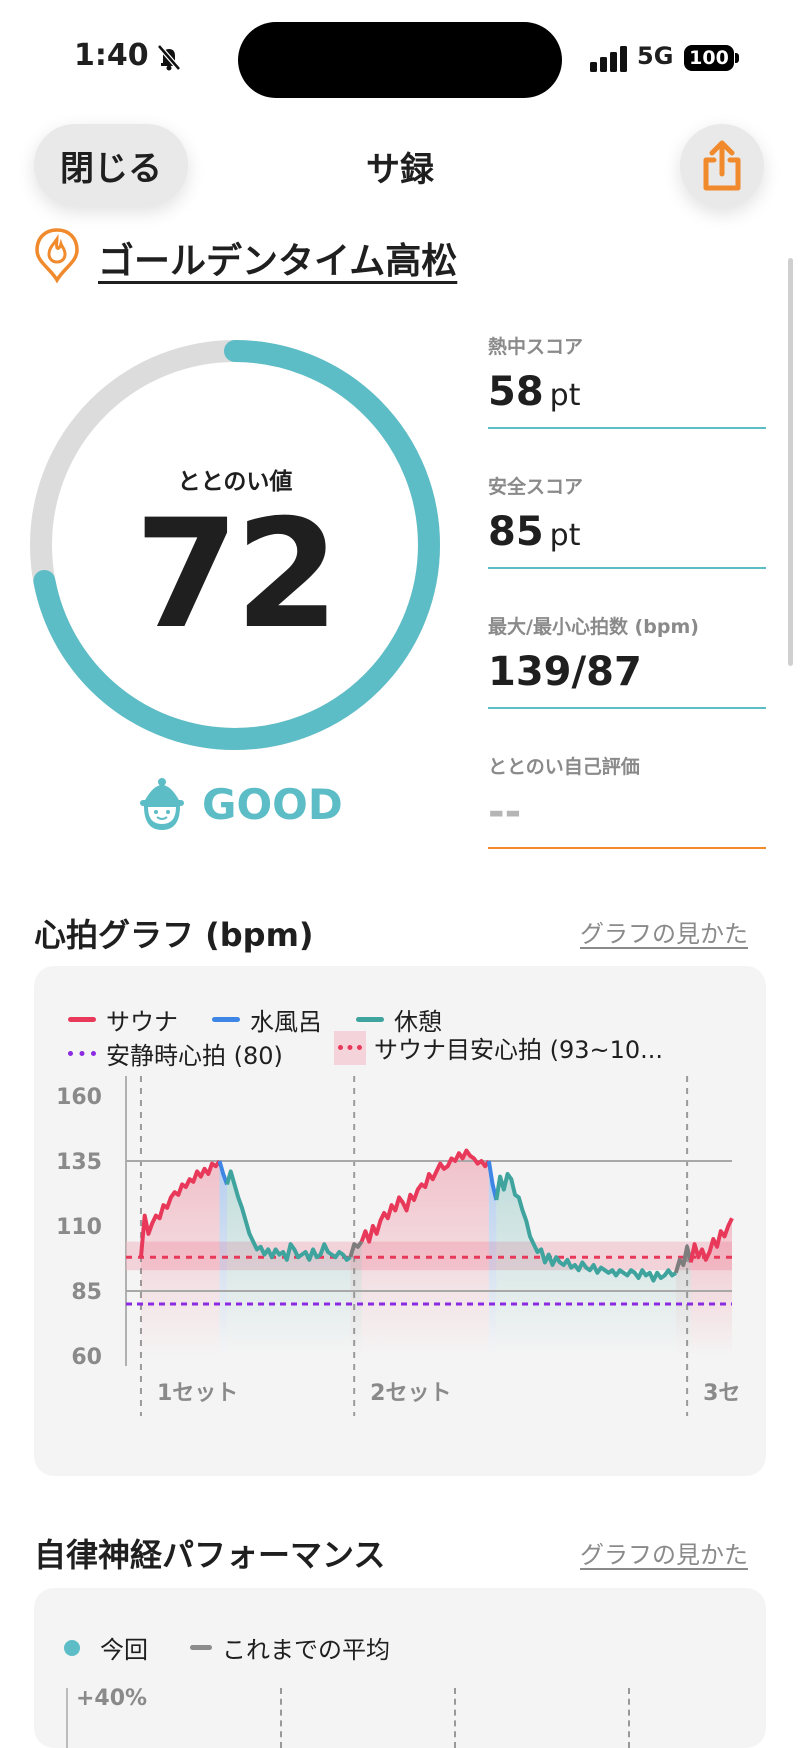 Image resolution: width=800 pixels, height=1748 pixels. What do you see at coordinates (112, 1698) in the screenshot?
I see `ans-ytick: +40%` at bounding box center [112, 1698].